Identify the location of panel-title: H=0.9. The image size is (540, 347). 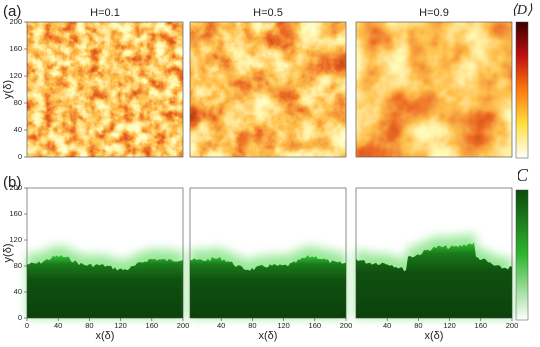
(434, 13).